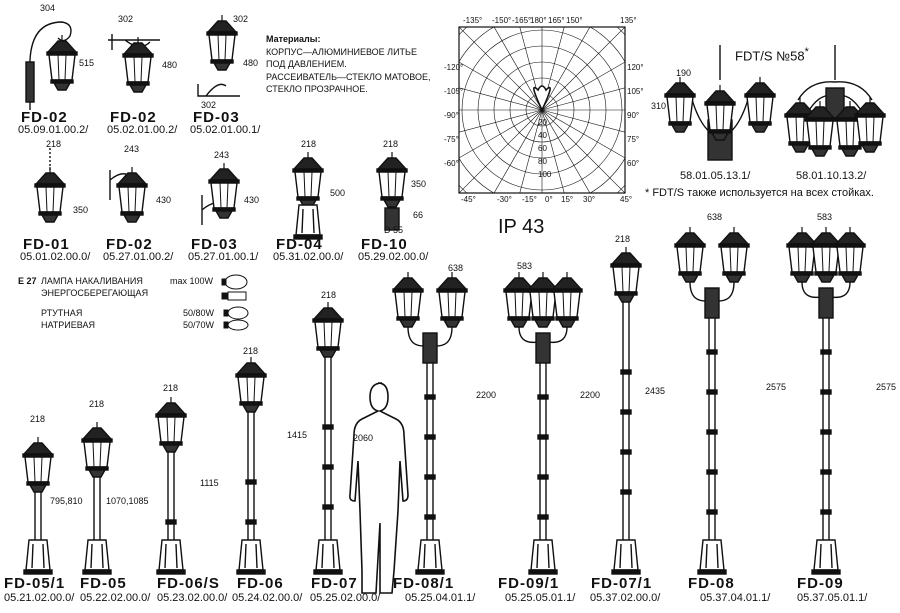  Describe the element at coordinates (451, 163) in the screenshot. I see `polar-label-left: -60°` at that location.